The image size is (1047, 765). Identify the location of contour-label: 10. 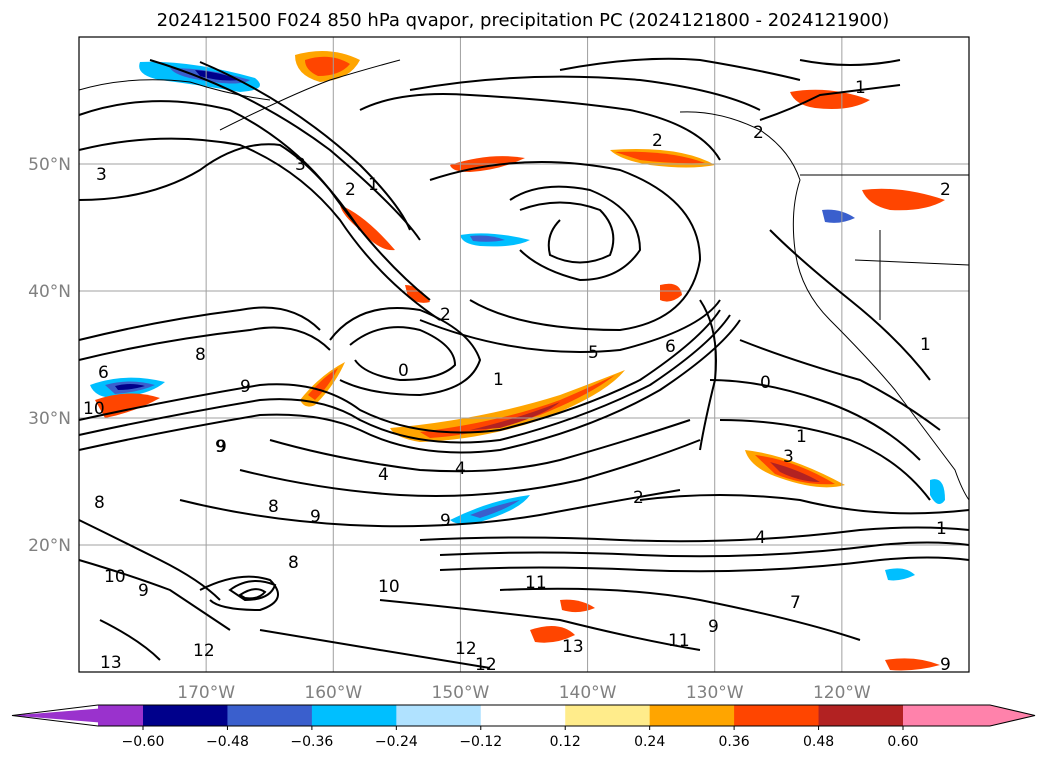
(94, 409).